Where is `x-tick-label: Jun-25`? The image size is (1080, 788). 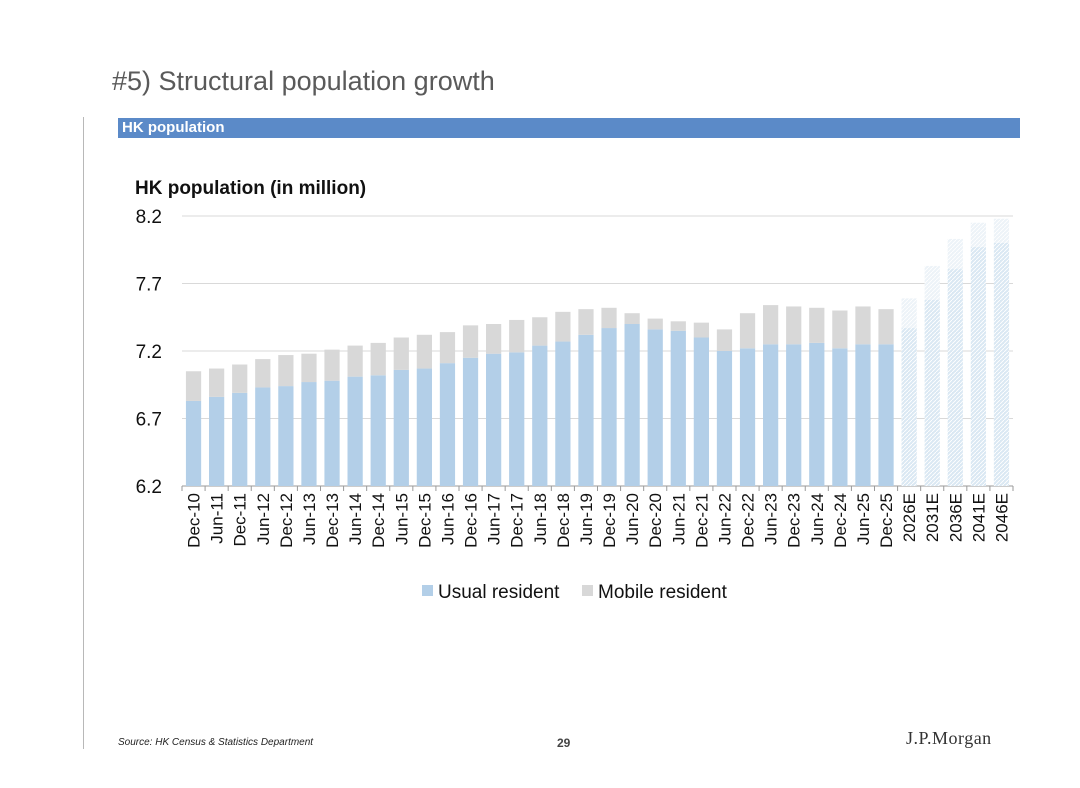 x-tick-label: Jun-25 is located at coordinates (863, 519).